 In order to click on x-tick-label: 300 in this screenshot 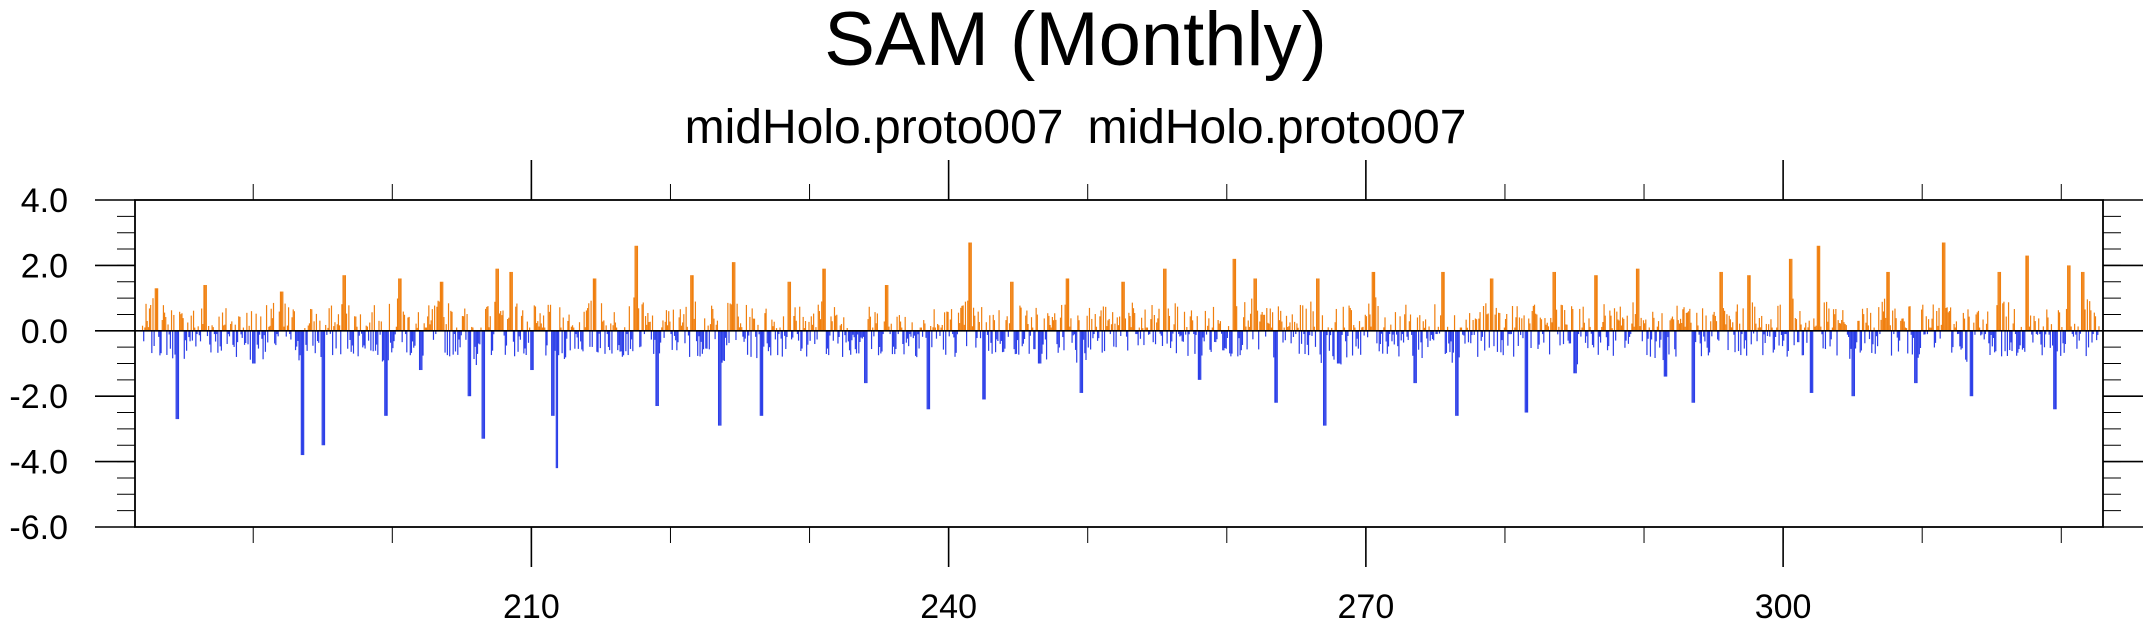, I will do `click(1783, 607)`.